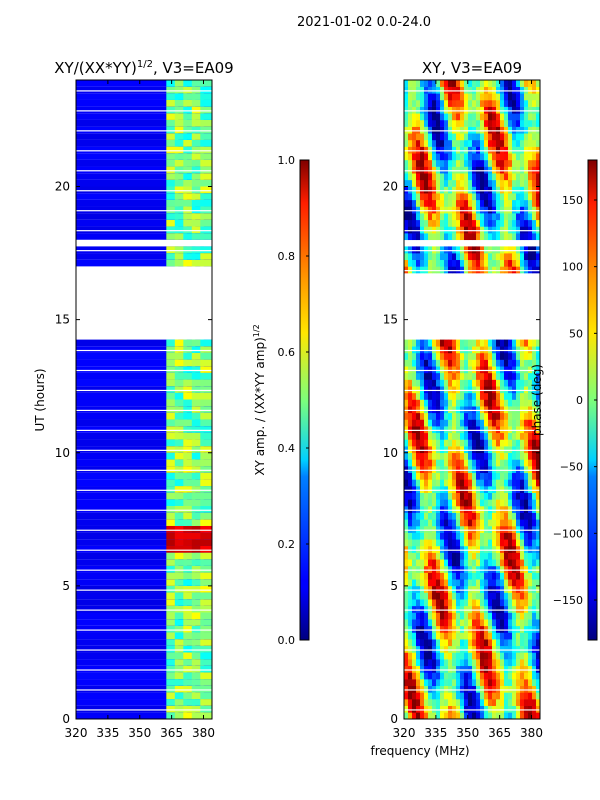 This screenshot has height=800, width=600. I want to click on x-tick-label: 350, so click(467, 733).